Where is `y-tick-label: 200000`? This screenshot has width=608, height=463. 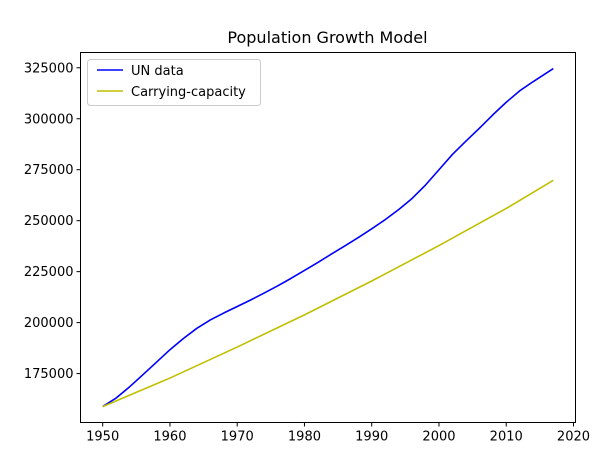 y-tick-label: 200000 is located at coordinates (49, 323).